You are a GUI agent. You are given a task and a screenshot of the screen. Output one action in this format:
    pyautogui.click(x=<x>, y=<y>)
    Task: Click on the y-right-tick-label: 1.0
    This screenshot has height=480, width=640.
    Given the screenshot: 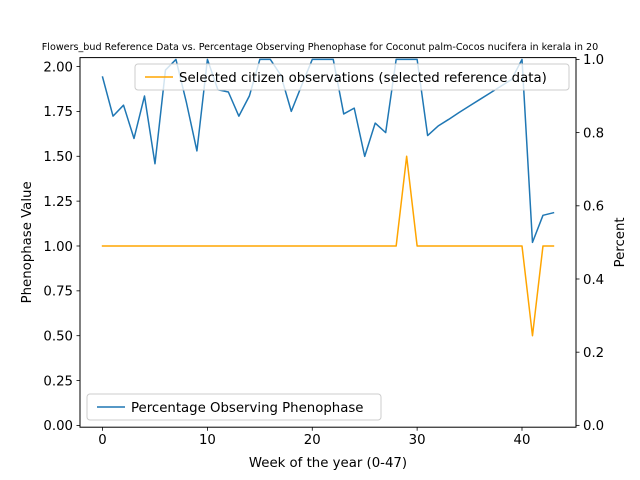 What is the action you would take?
    pyautogui.click(x=593, y=60)
    